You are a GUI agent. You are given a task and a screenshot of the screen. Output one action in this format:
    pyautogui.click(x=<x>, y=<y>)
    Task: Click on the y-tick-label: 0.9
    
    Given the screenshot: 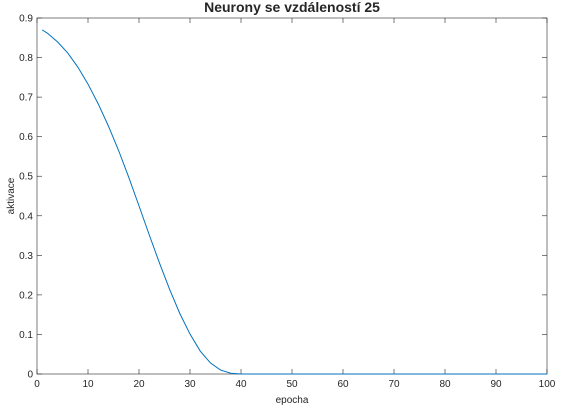 What is the action you would take?
    pyautogui.click(x=26, y=19)
    